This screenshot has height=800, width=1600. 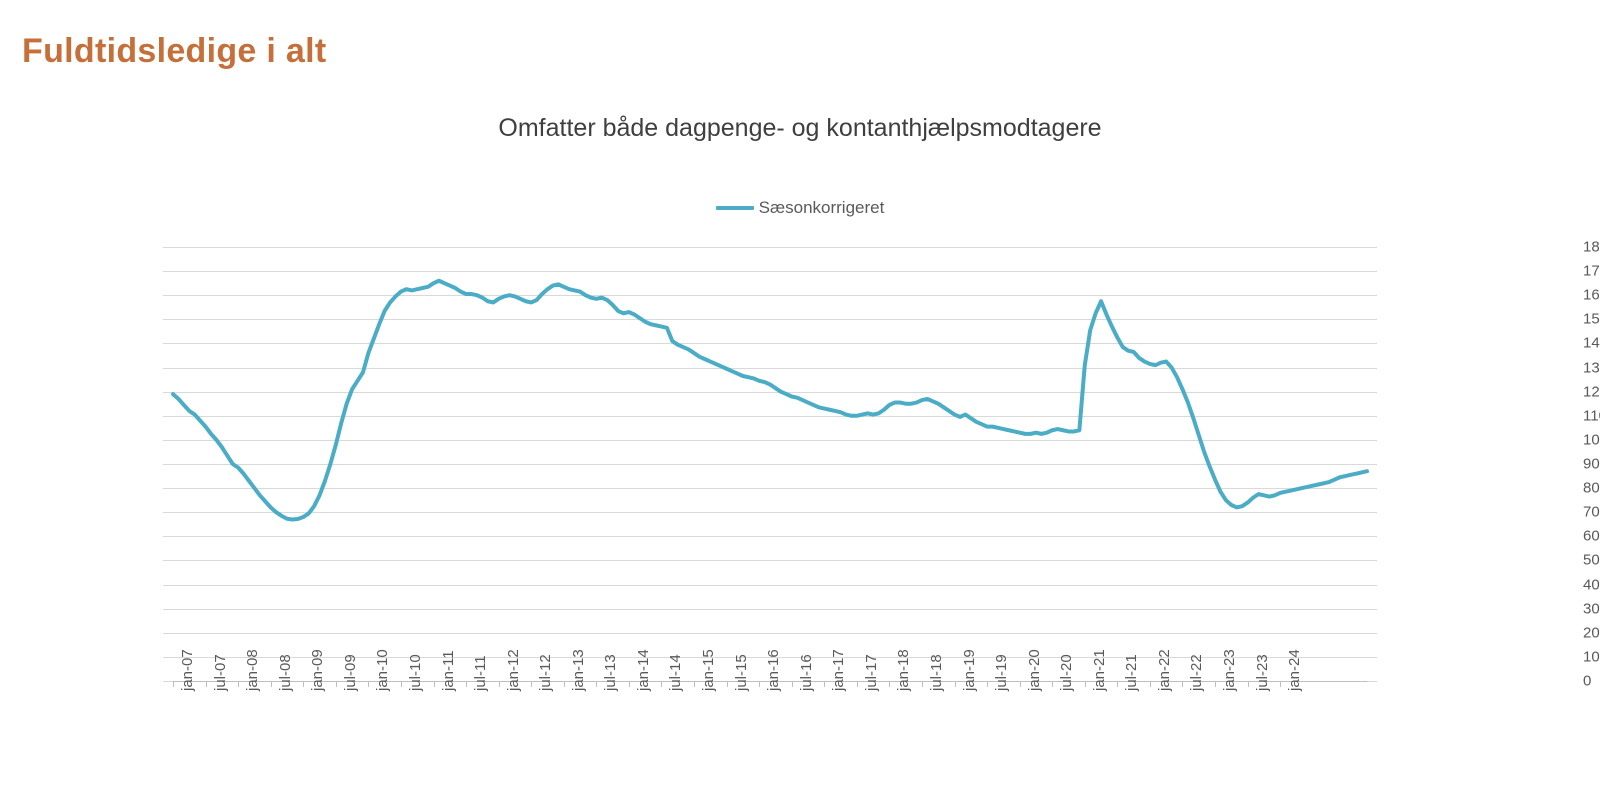 I want to click on chart-legend: Sæsonkorrigeret, so click(x=800, y=208).